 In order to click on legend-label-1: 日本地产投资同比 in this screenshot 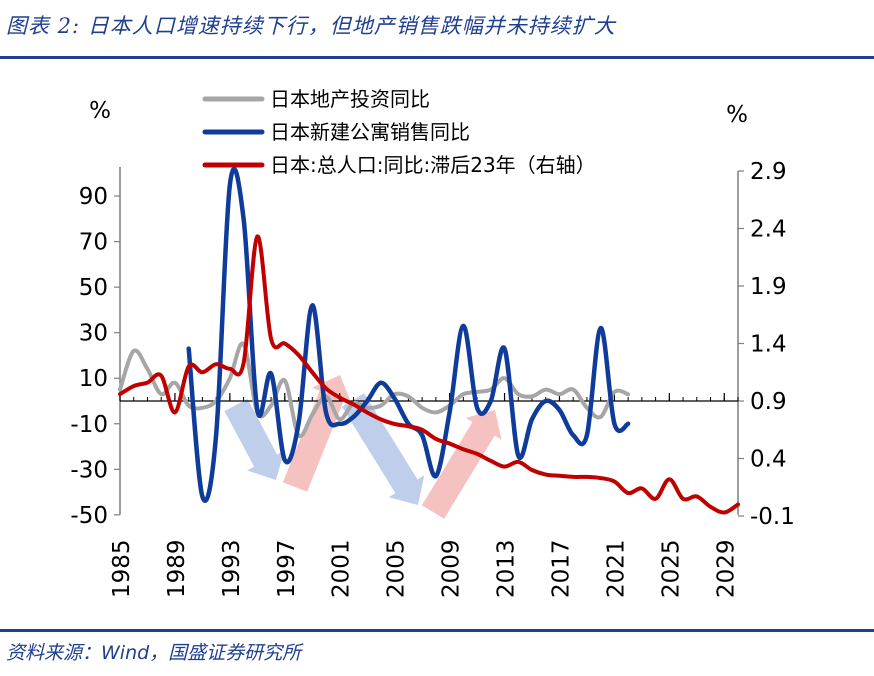, I will do `click(350, 99)`.